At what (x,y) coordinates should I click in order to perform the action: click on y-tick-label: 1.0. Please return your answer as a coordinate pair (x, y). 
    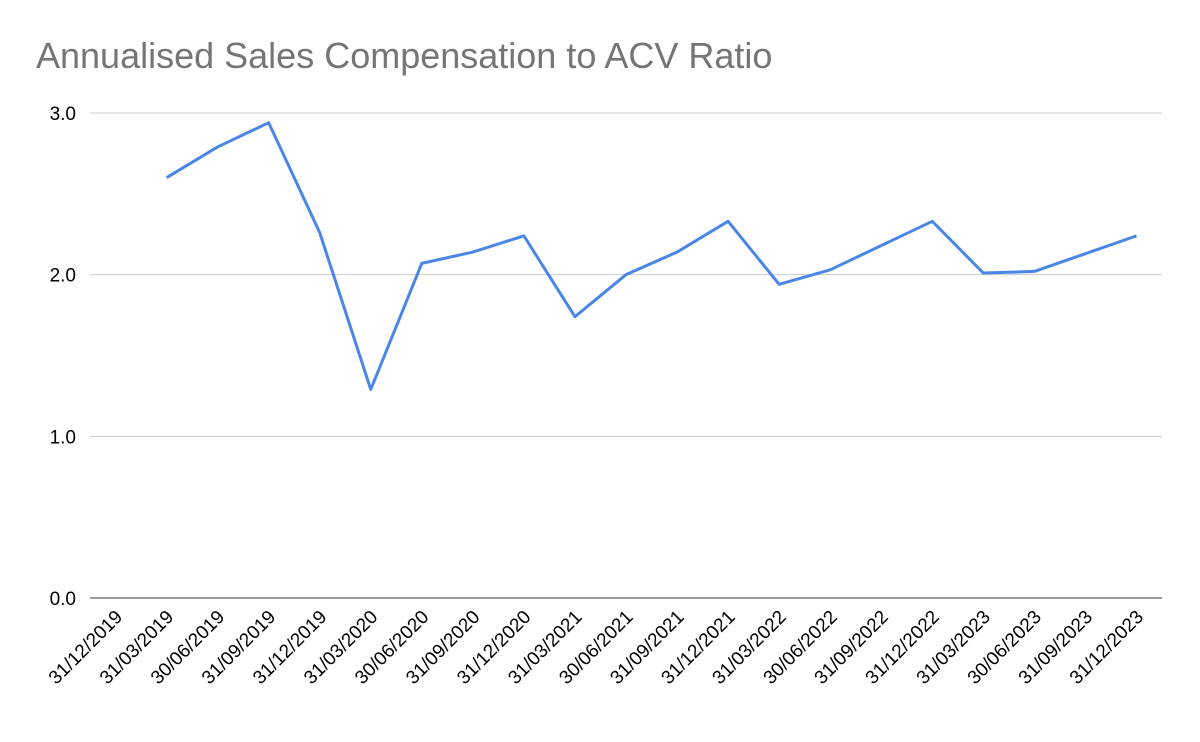
    Looking at the image, I should click on (63, 437).